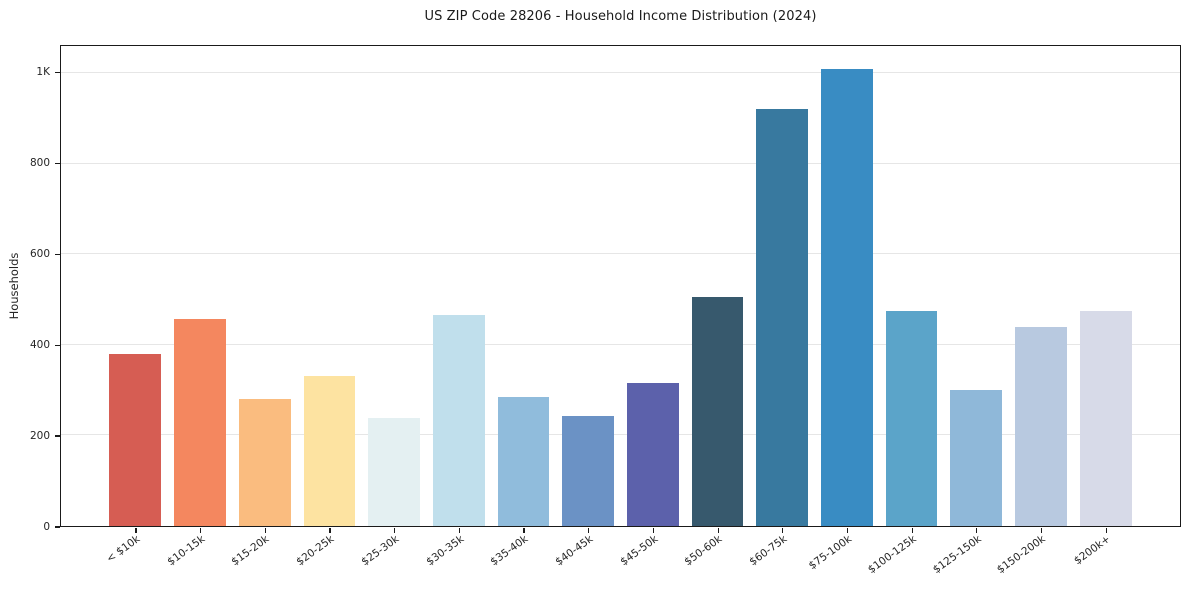  I want to click on x-tick-label: $60-75k, so click(768, 551).